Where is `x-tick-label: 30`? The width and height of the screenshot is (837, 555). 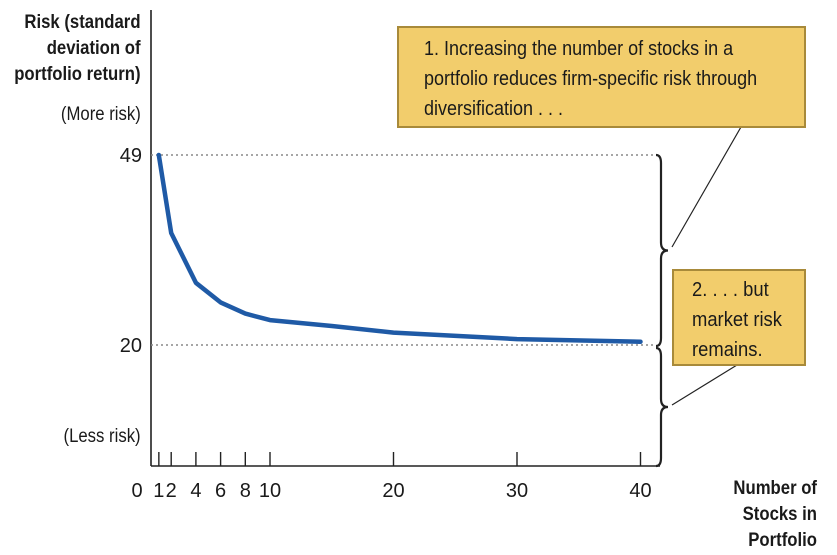 x-tick-label: 30 is located at coordinates (517, 491).